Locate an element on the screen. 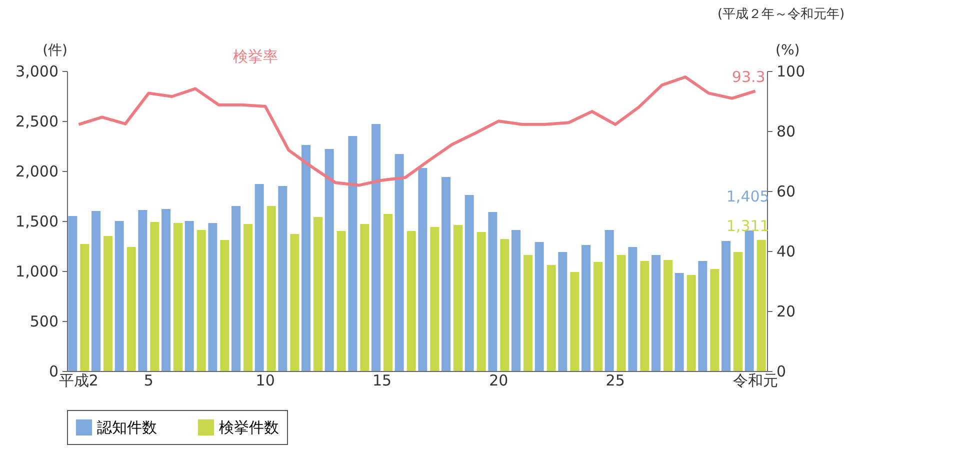 The height and width of the screenshot is (450, 965). y2-tick-label: 40 is located at coordinates (786, 251).